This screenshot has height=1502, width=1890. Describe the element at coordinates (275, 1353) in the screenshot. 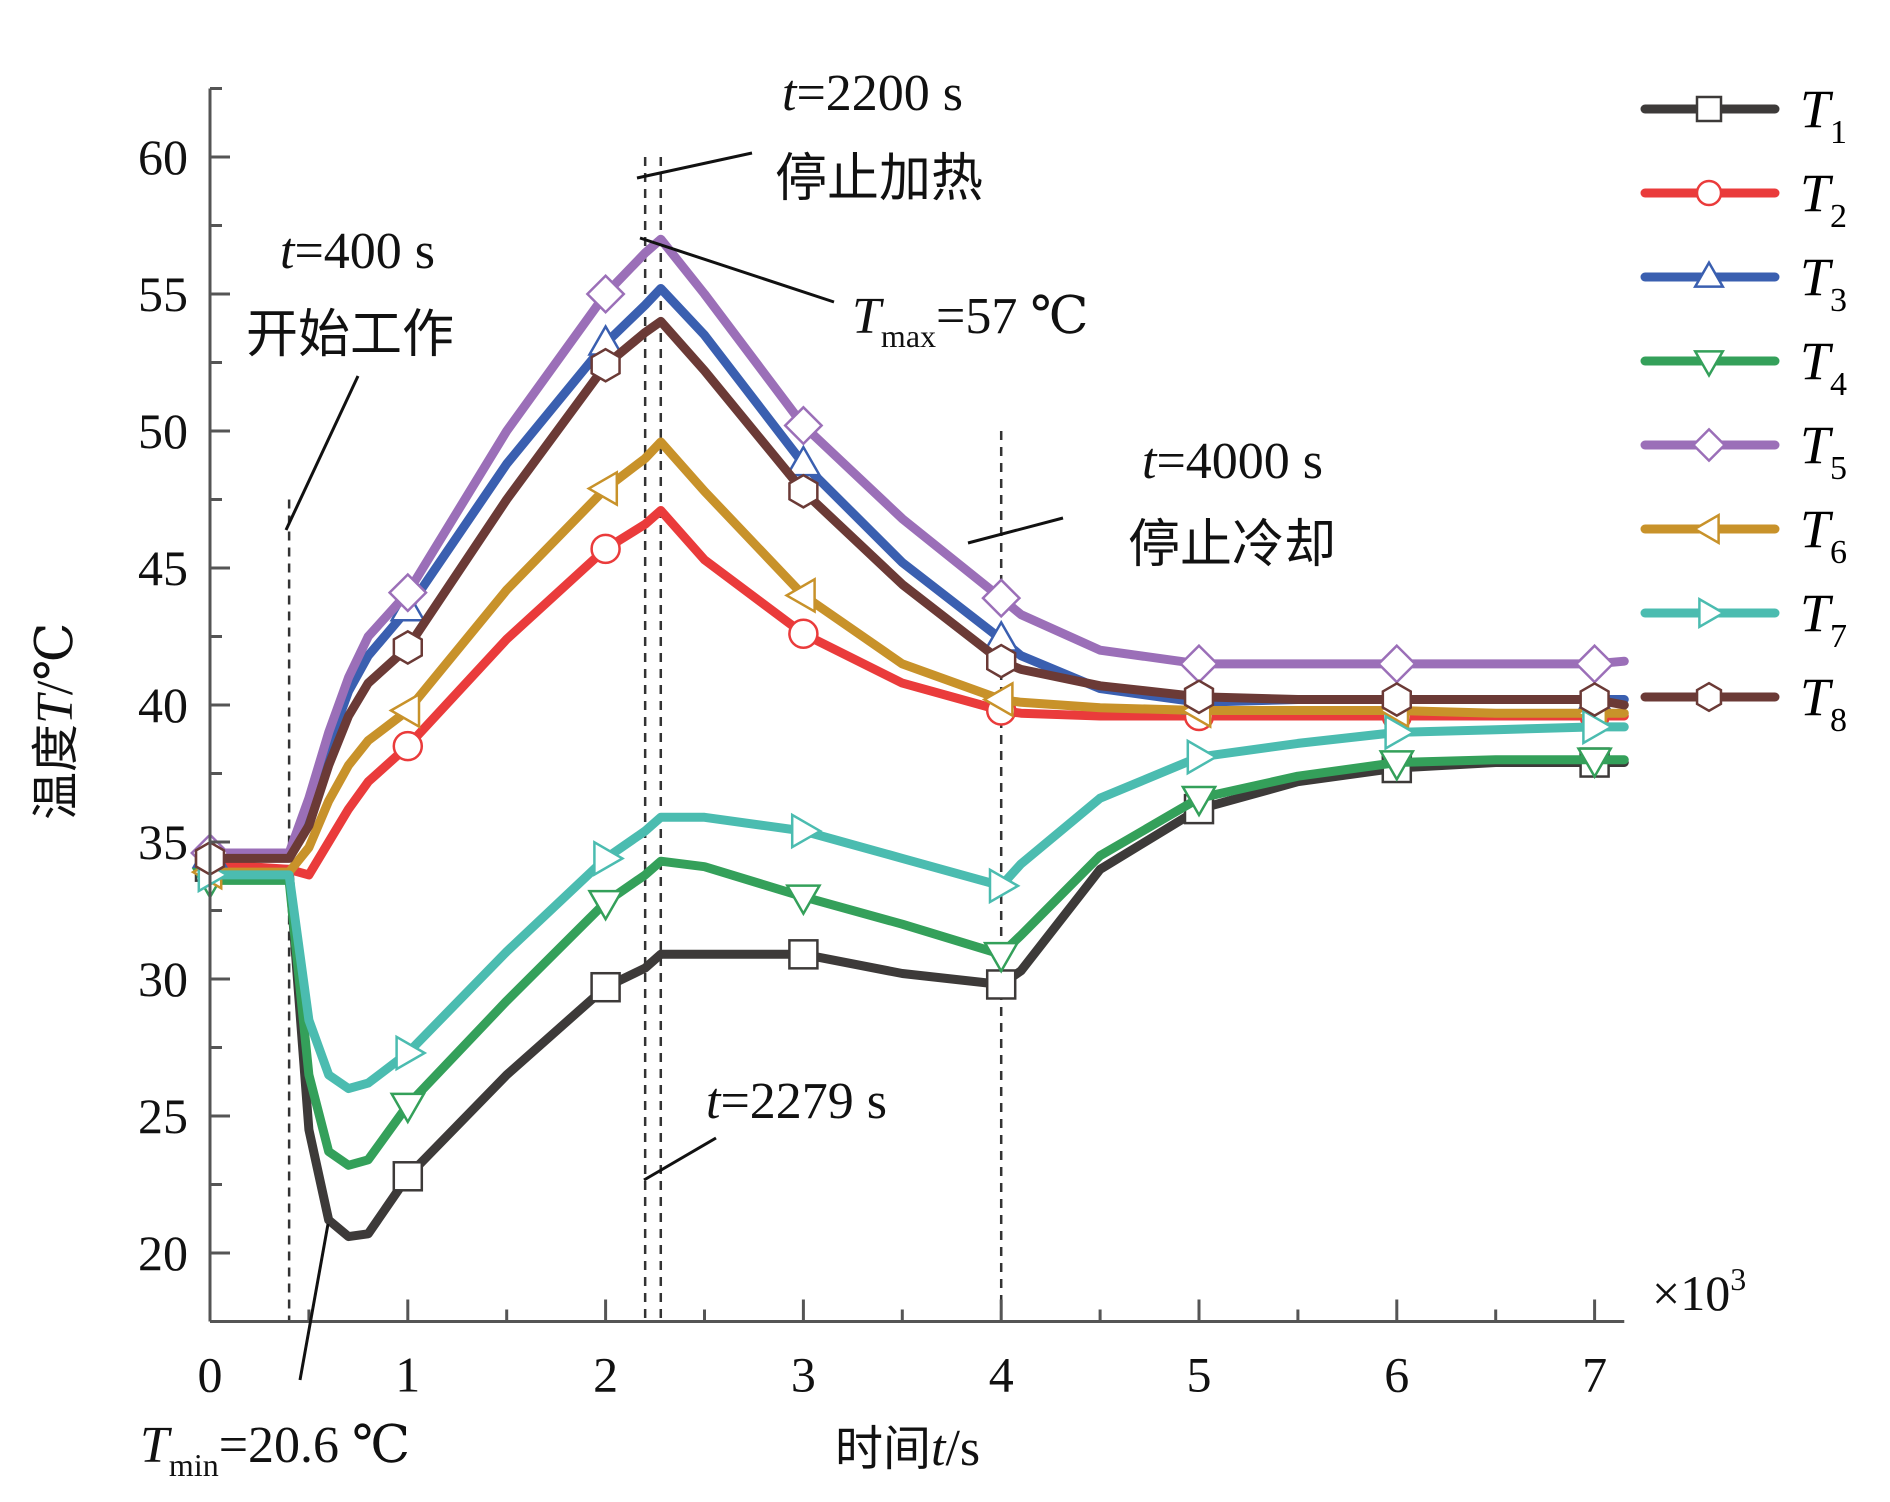

I see `annotation-tmin: Tmin=20.6 ℃` at that location.